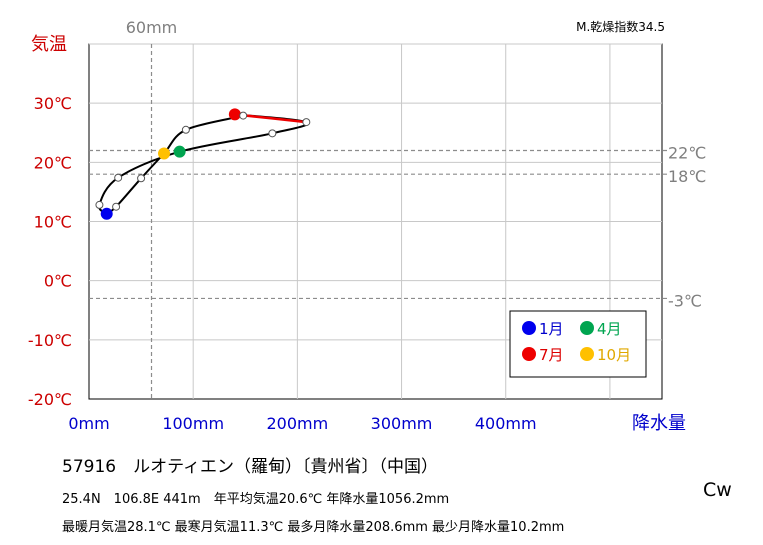 The width and height of the screenshot is (763, 545). I want to click on reference-label-60mm: 60mm, so click(152, 27).